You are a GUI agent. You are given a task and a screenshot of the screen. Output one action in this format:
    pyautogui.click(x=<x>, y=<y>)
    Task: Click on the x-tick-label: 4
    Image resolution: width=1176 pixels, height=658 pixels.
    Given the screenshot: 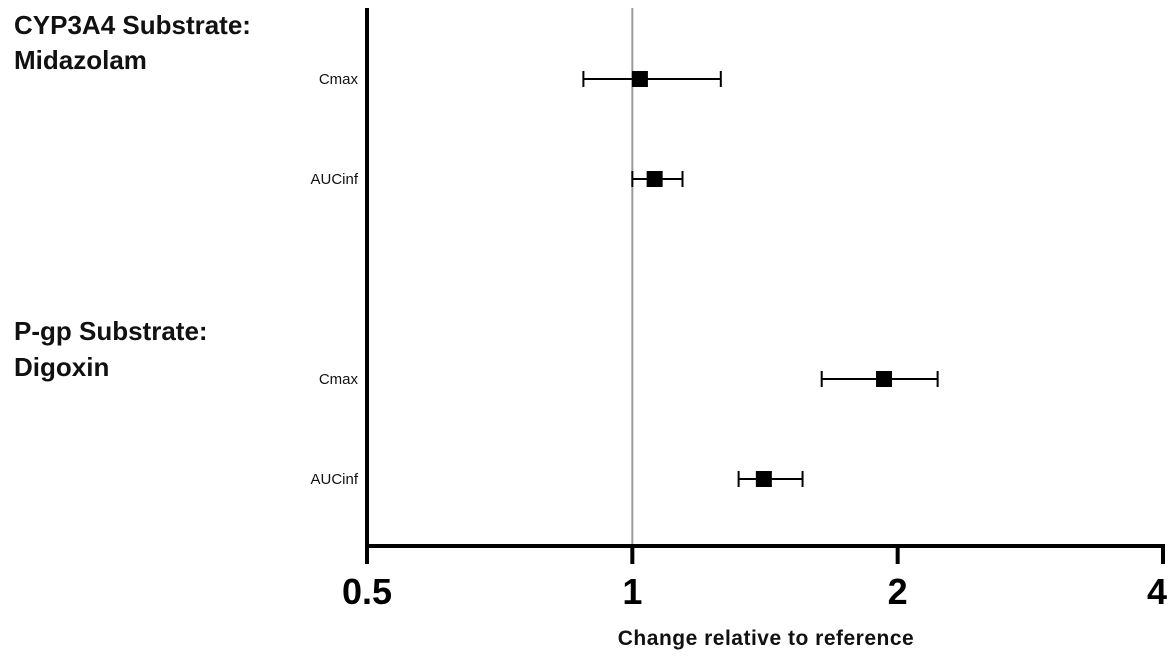 What is the action you would take?
    pyautogui.click(x=1157, y=591)
    